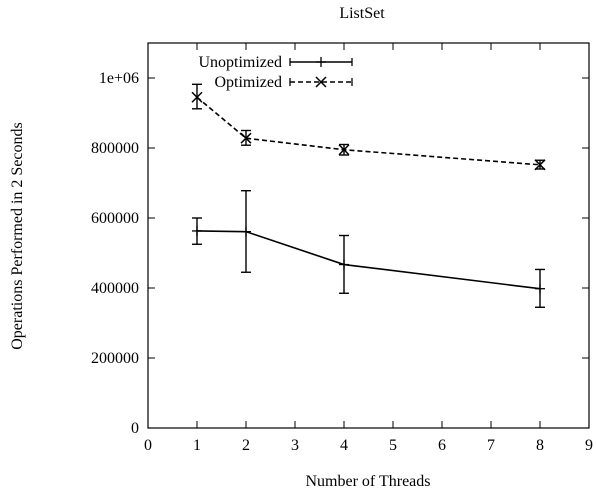 Image resolution: width=597 pixels, height=491 pixels. Describe the element at coordinates (491, 445) in the screenshot. I see `x-tick-label: 7` at that location.